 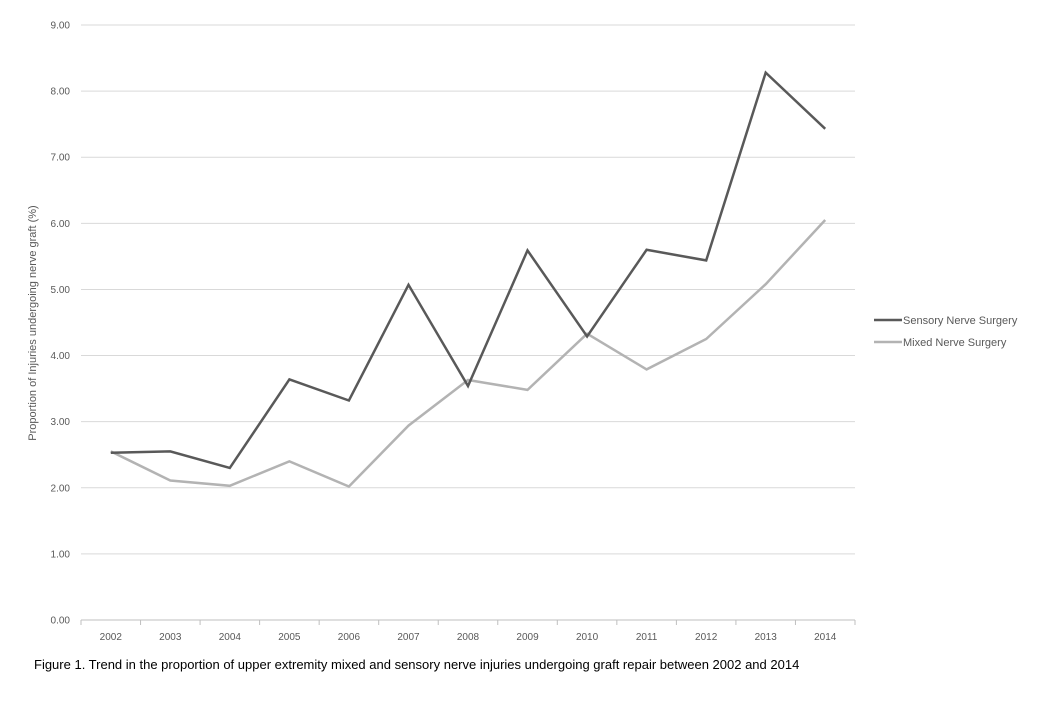 I want to click on legend-label: Sensory Nerve Surgery, so click(x=960, y=321).